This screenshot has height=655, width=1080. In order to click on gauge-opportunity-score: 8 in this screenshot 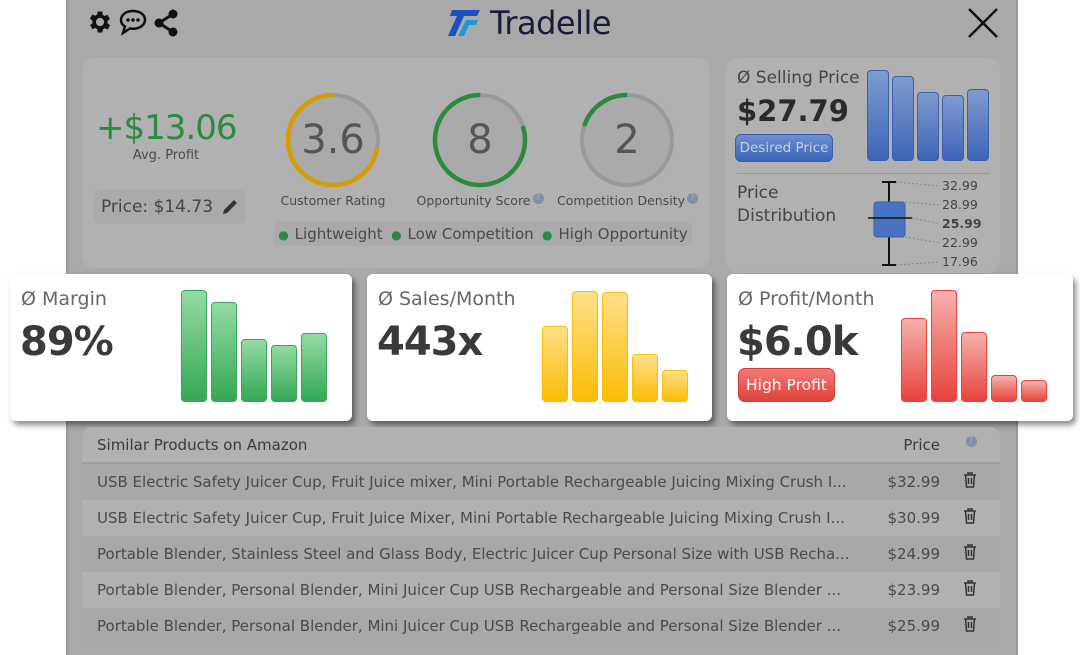, I will do `click(480, 140)`.